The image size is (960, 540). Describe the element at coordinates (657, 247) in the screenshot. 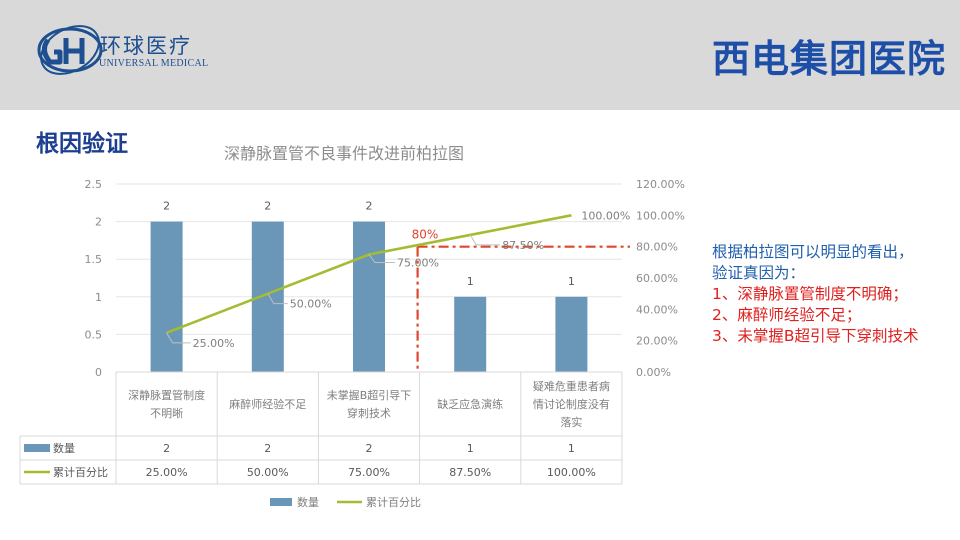

I see `y-right-tick-label: 80.00%` at that location.